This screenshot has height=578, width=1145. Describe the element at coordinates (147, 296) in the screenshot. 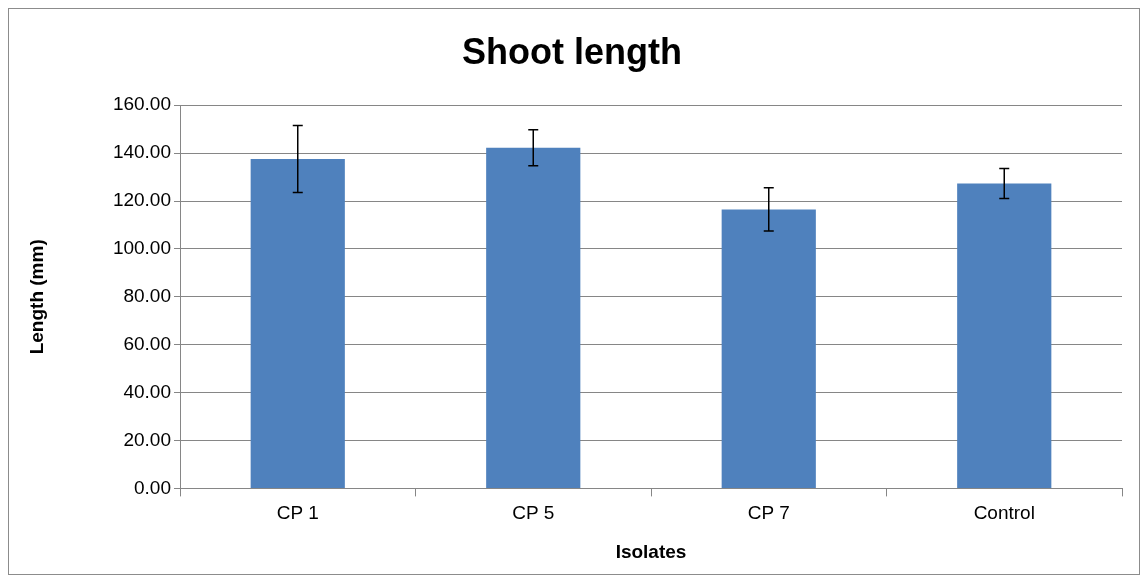

I see `y-tick-label: 80.00` at that location.